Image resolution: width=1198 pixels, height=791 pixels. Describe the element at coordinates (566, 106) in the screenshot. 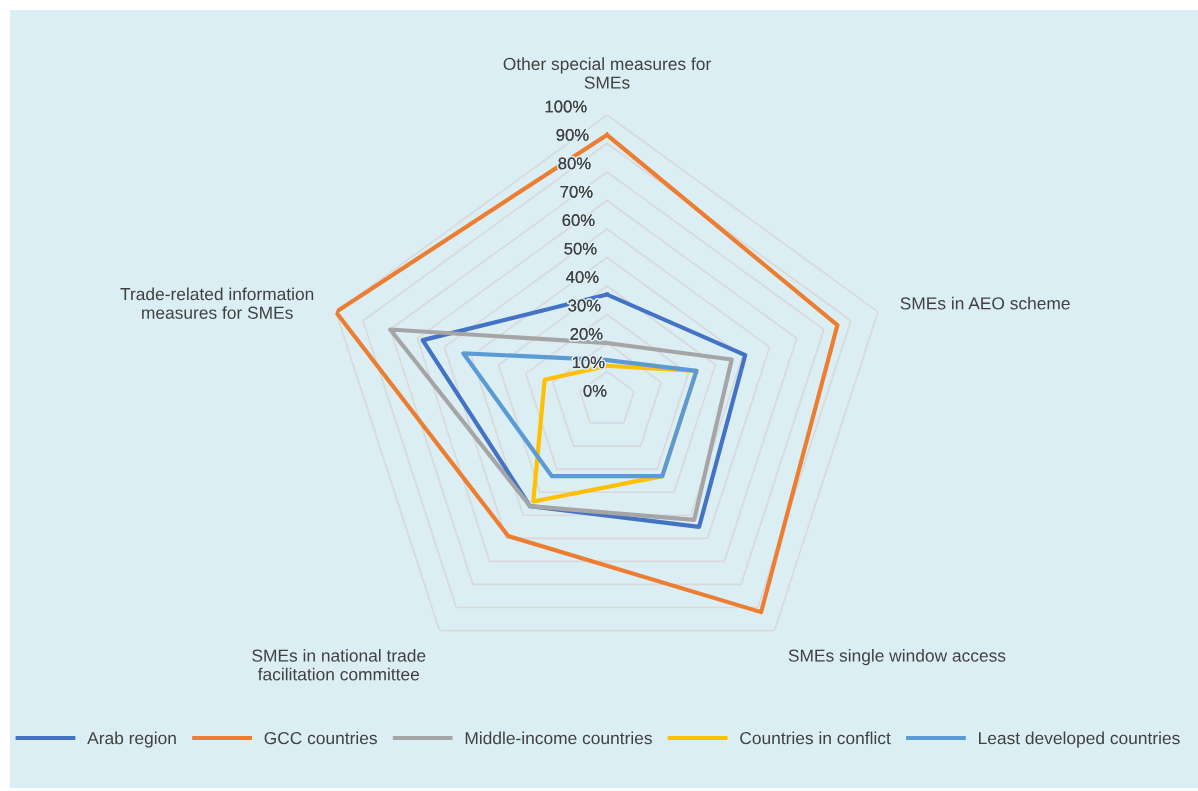

I see `y-tick-label: 100%` at that location.